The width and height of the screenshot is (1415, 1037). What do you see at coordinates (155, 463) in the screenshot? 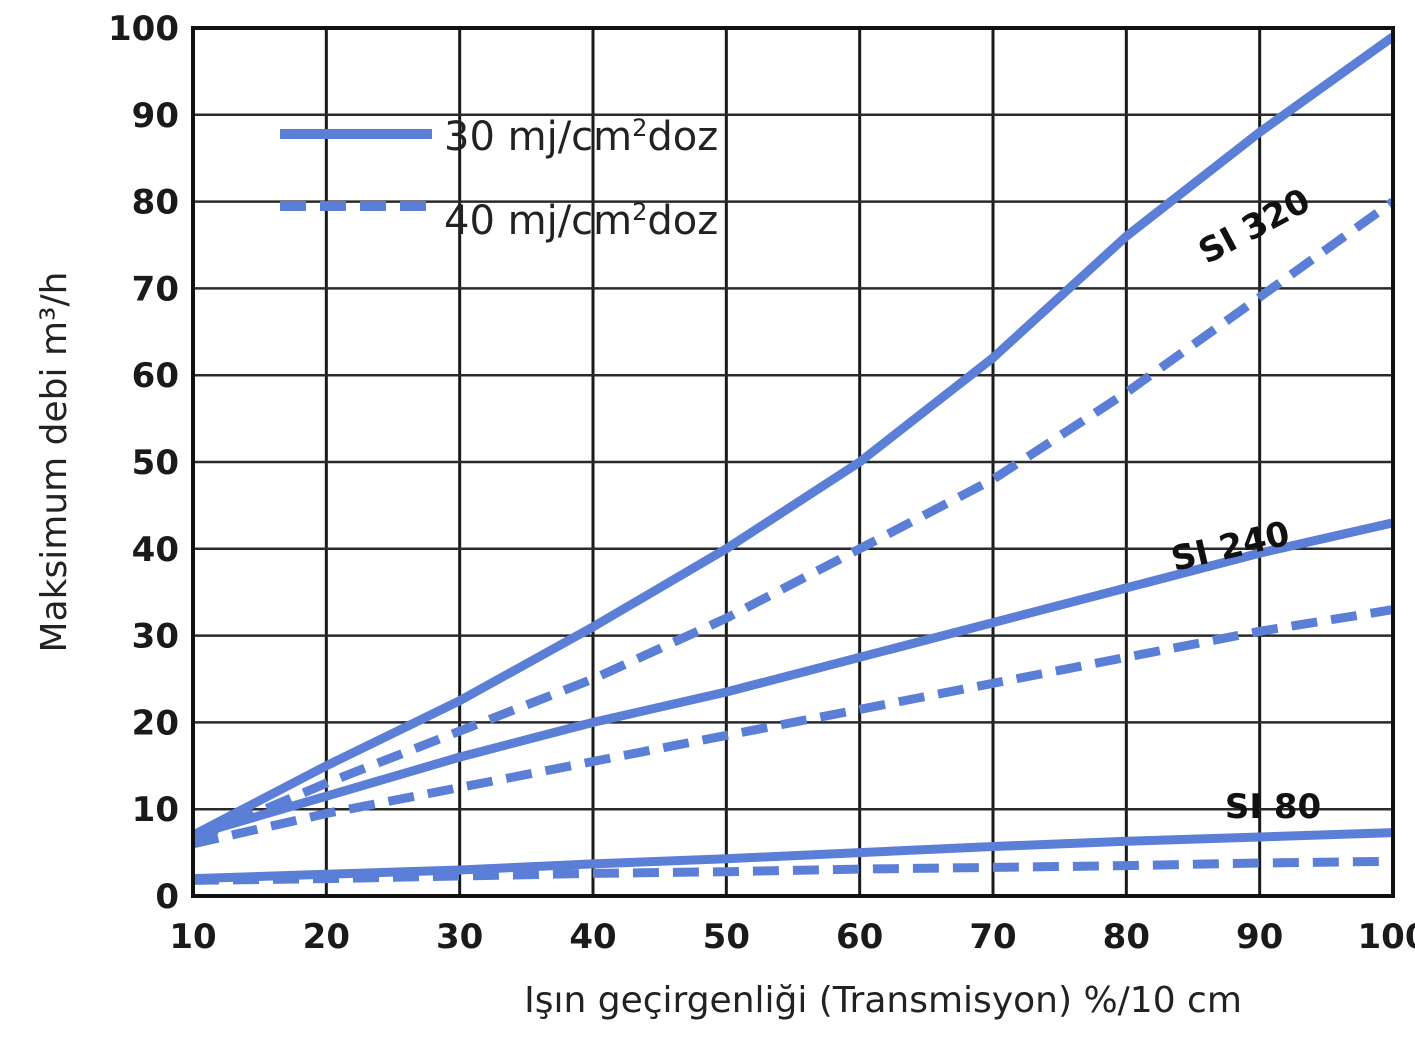
I see `y-tick-label: 50` at bounding box center [155, 463].